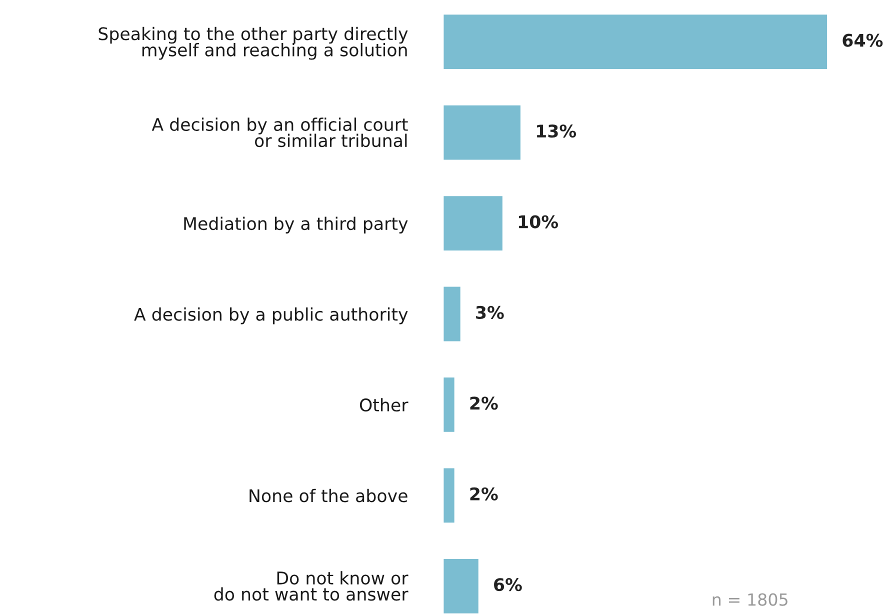 Image resolution: width=893 pixels, height=614 pixels. What do you see at coordinates (538, 221) in the screenshot?
I see `data-label: 10%` at bounding box center [538, 221].